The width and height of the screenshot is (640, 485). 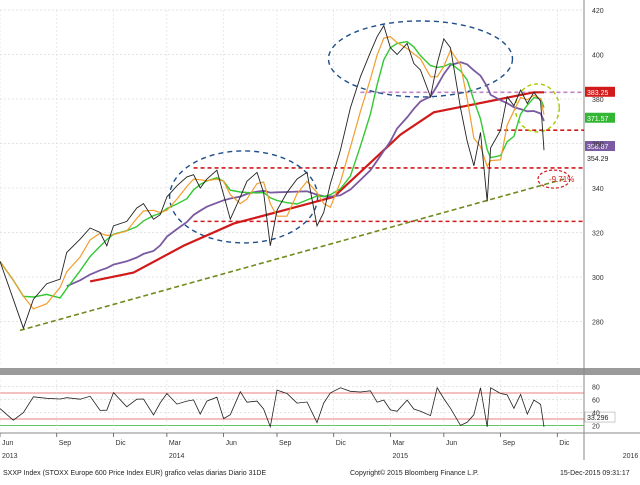 What do you see at coordinates (598, 100) in the screenshot?
I see `y-tick-label: 380` at bounding box center [598, 100].